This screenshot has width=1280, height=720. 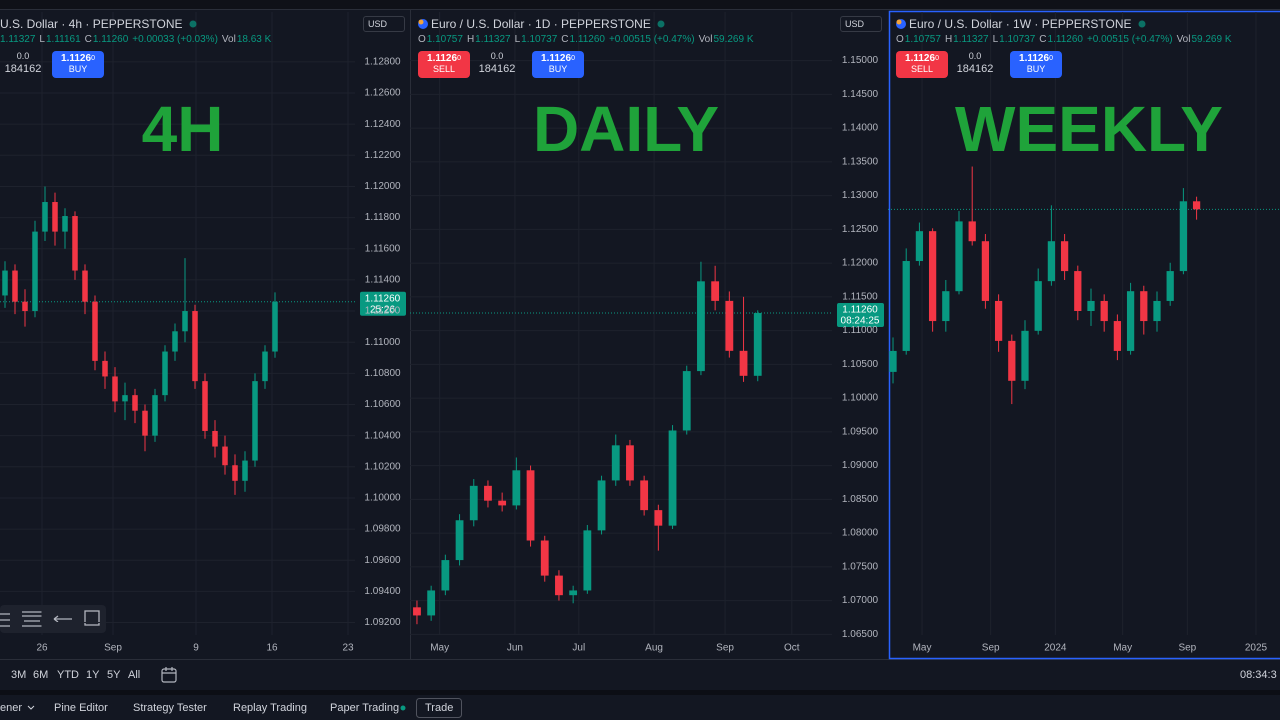 I want to click on ohlc-value: 59.269 K, so click(x=733, y=39).